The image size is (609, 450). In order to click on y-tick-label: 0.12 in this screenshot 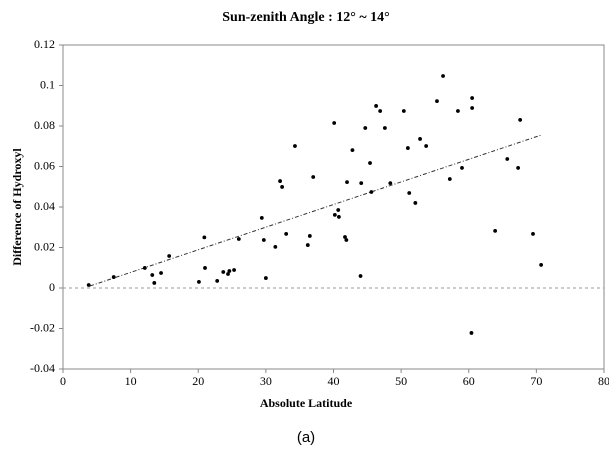, I will do `click(44, 44)`.